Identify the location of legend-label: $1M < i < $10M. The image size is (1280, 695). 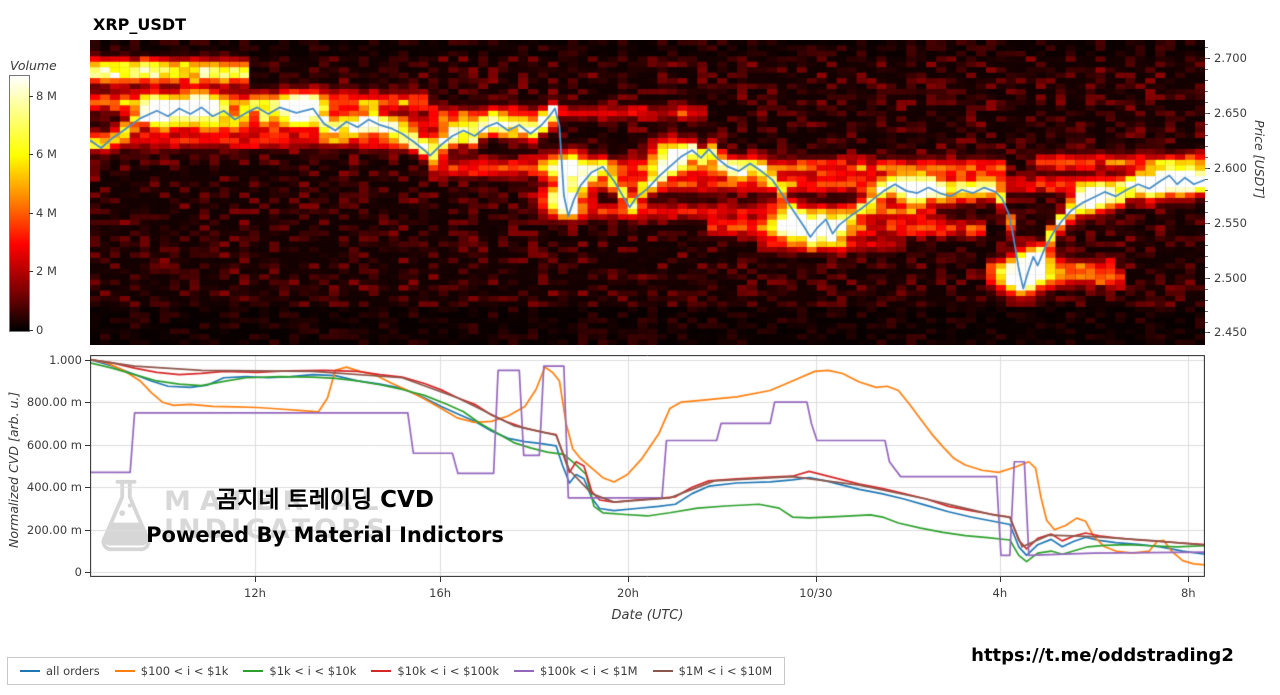
(725, 671).